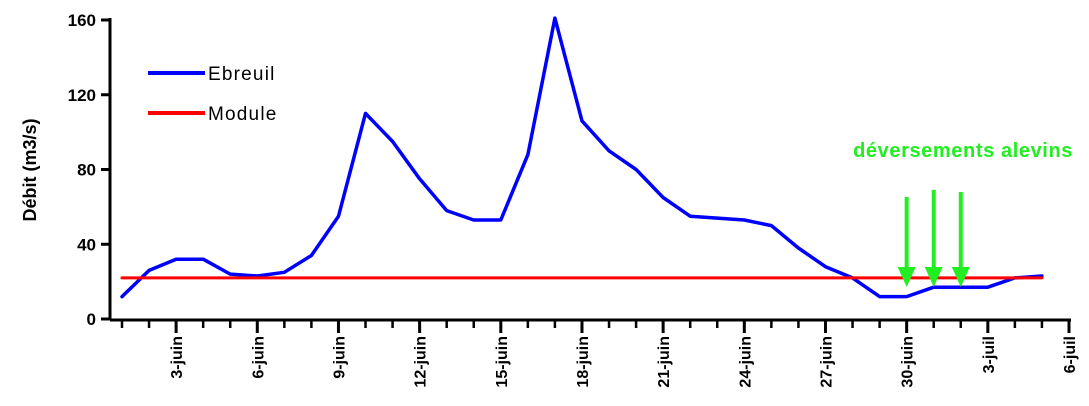 The height and width of the screenshot is (406, 1089). What do you see at coordinates (82, 20) in the screenshot?
I see `y-tick-label: 160` at bounding box center [82, 20].